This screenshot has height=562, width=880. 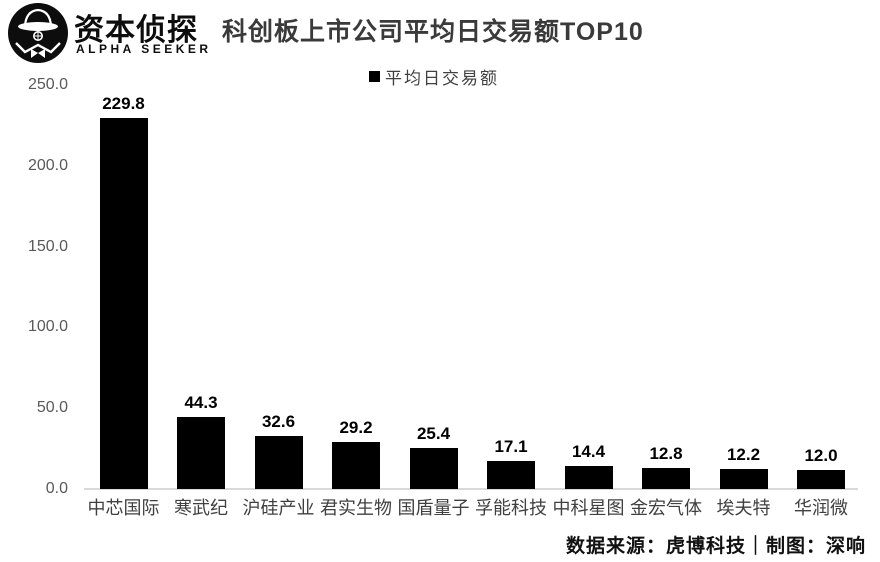 I want to click on y-axis-tick-label: 50.0, so click(x=52, y=408).